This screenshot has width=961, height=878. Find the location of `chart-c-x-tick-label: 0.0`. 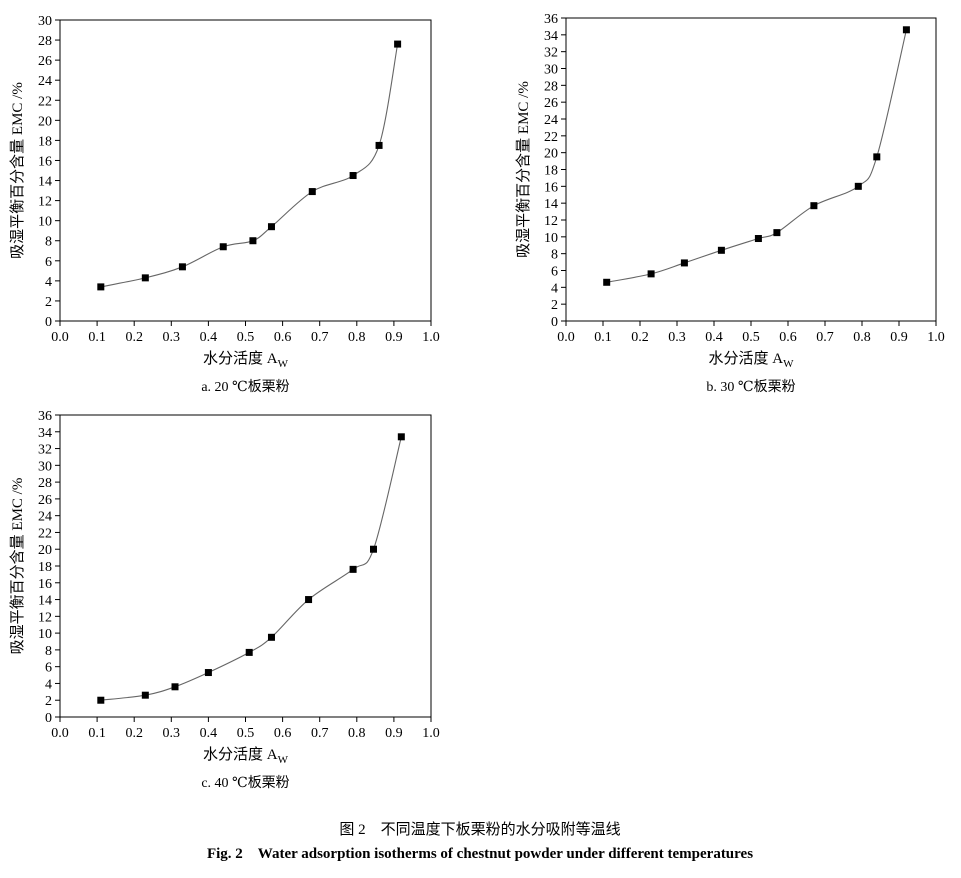

chart-c-x-tick-label: 0.0 is located at coordinates (60, 733).